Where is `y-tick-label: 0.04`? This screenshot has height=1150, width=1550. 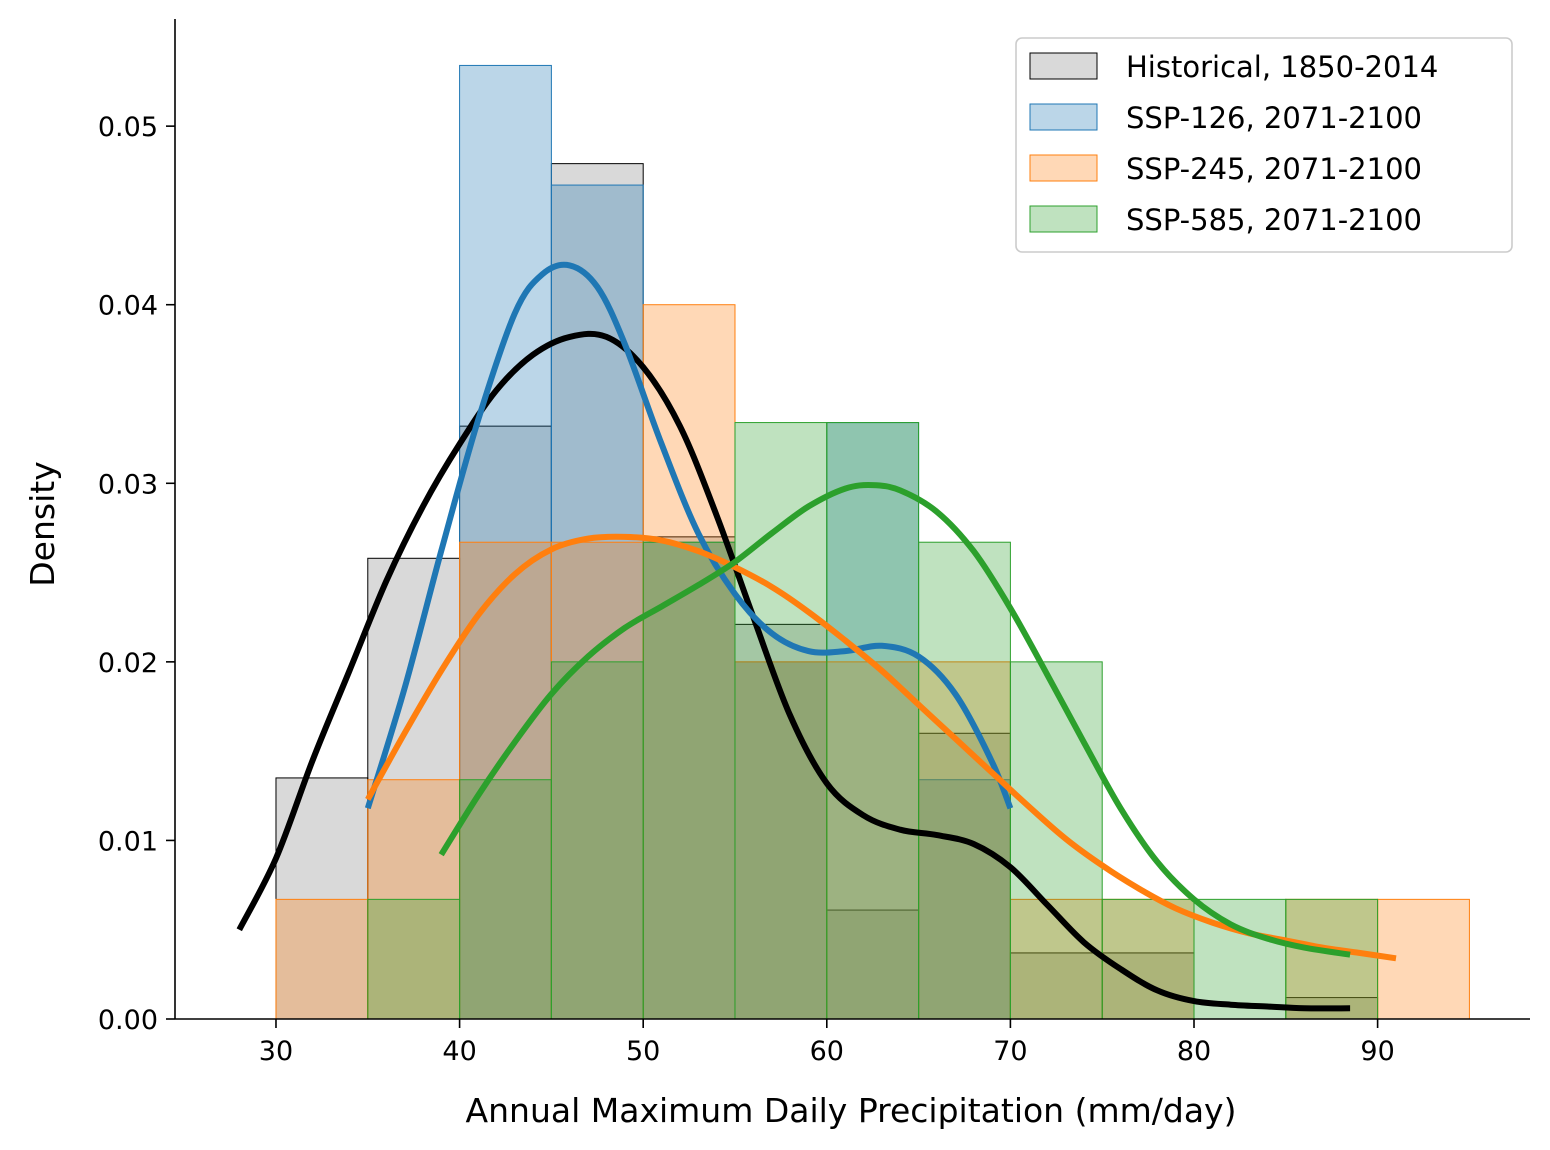
y-tick-label: 0.04 is located at coordinates (128, 306).